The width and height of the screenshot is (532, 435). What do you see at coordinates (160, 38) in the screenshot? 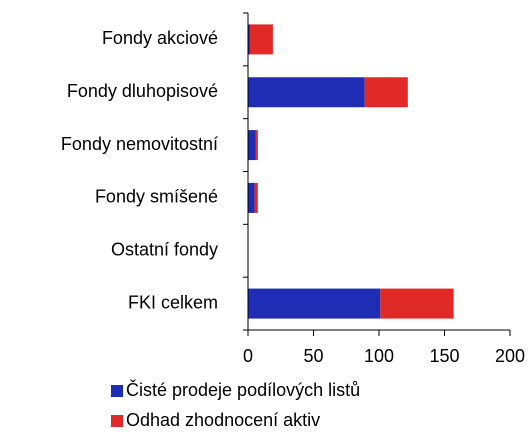
I see `y-tick-label: Fondy akciové` at bounding box center [160, 38].